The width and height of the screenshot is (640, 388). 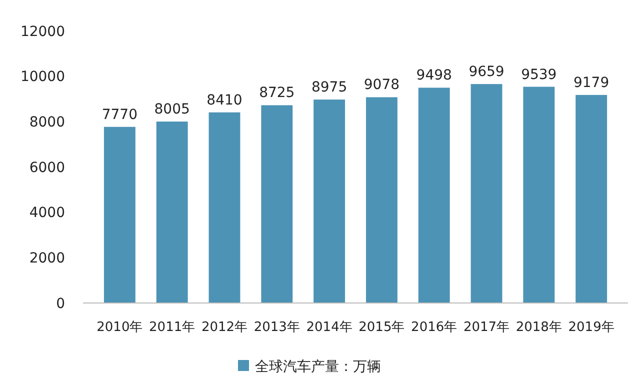 What do you see at coordinates (277, 93) in the screenshot?
I see `data-label: 8725` at bounding box center [277, 93].